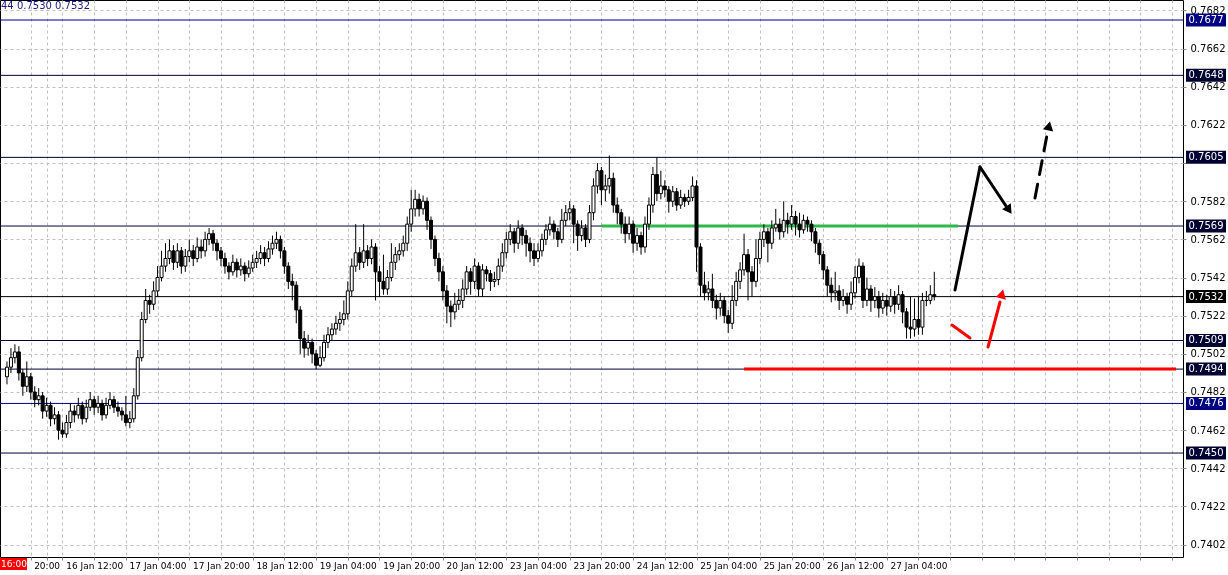  I want to click on x-tick-label: 16 Jan 12:00, so click(95, 565).